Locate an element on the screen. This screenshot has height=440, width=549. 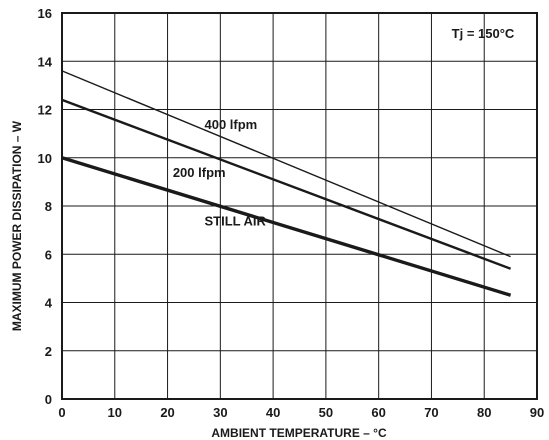
y-tick-label: 14 is located at coordinates (45, 61).